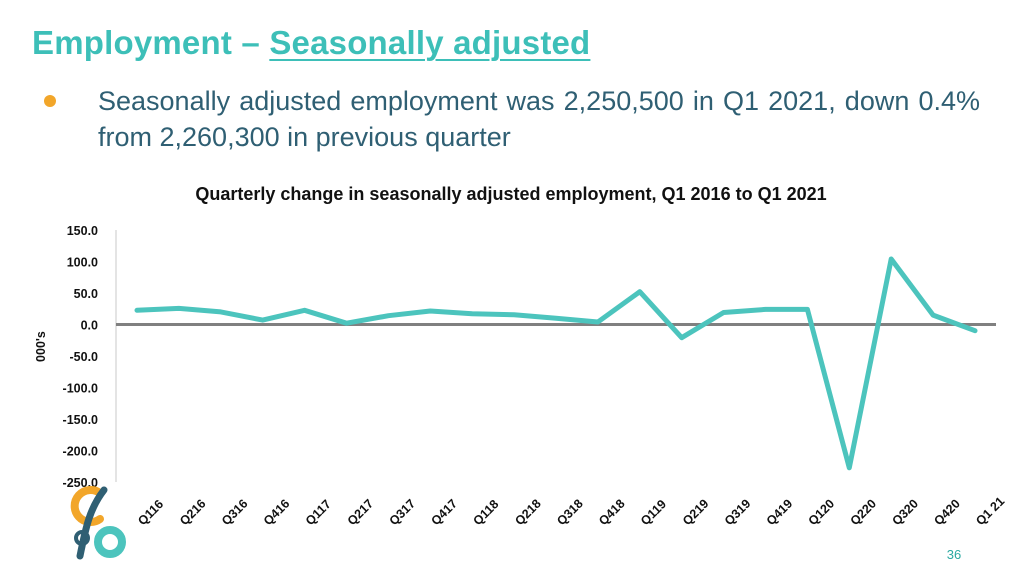 The image size is (1024, 576). I want to click on x-tick-label: Q117, so click(318, 512).